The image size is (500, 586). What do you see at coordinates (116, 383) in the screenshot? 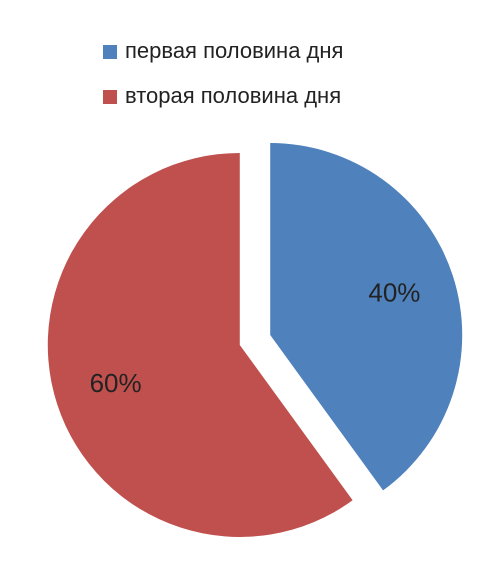
I see `value-label: 60%` at bounding box center [116, 383].